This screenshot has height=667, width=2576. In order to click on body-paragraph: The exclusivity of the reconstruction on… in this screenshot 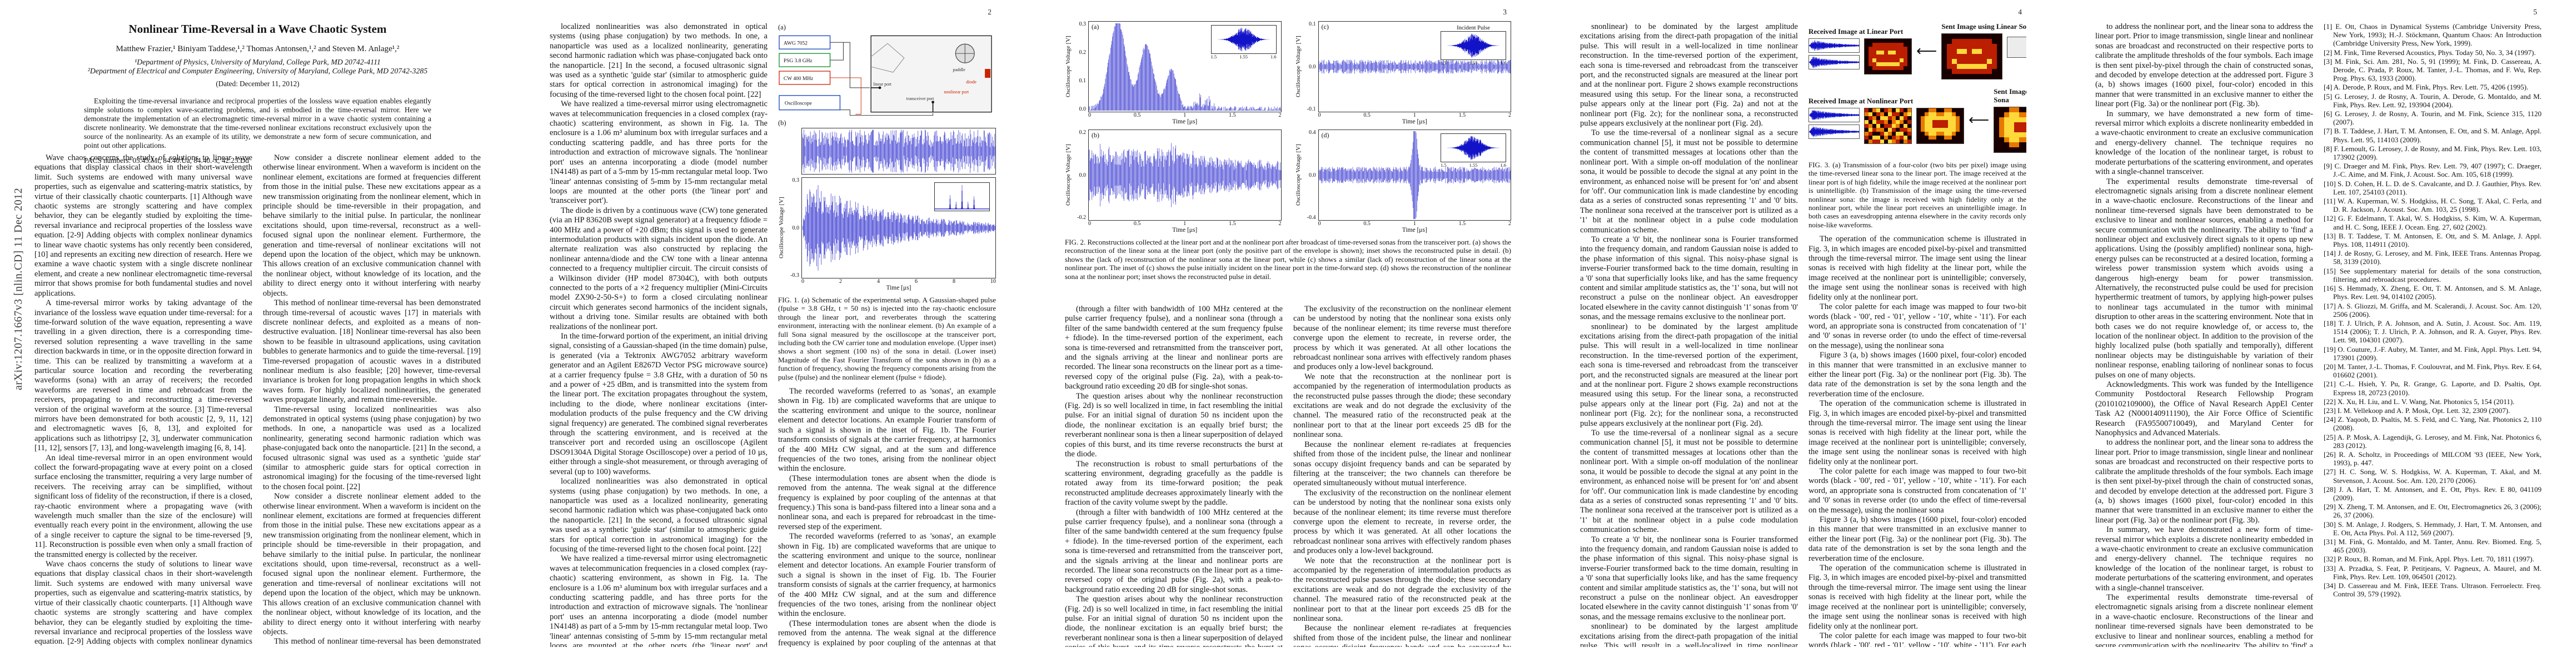, I will do `click(1402, 338)`.